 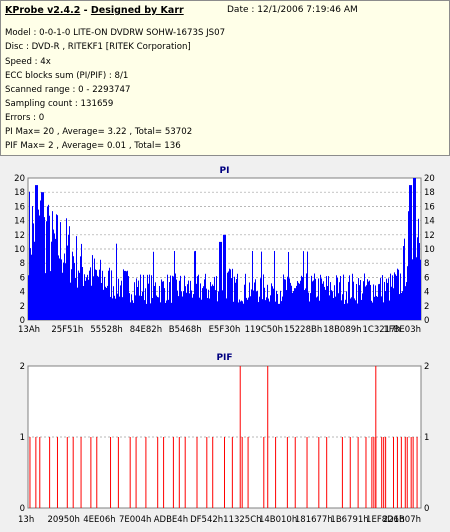 I want to click on pif-x-tick-label: 13h, so click(x=26, y=520).